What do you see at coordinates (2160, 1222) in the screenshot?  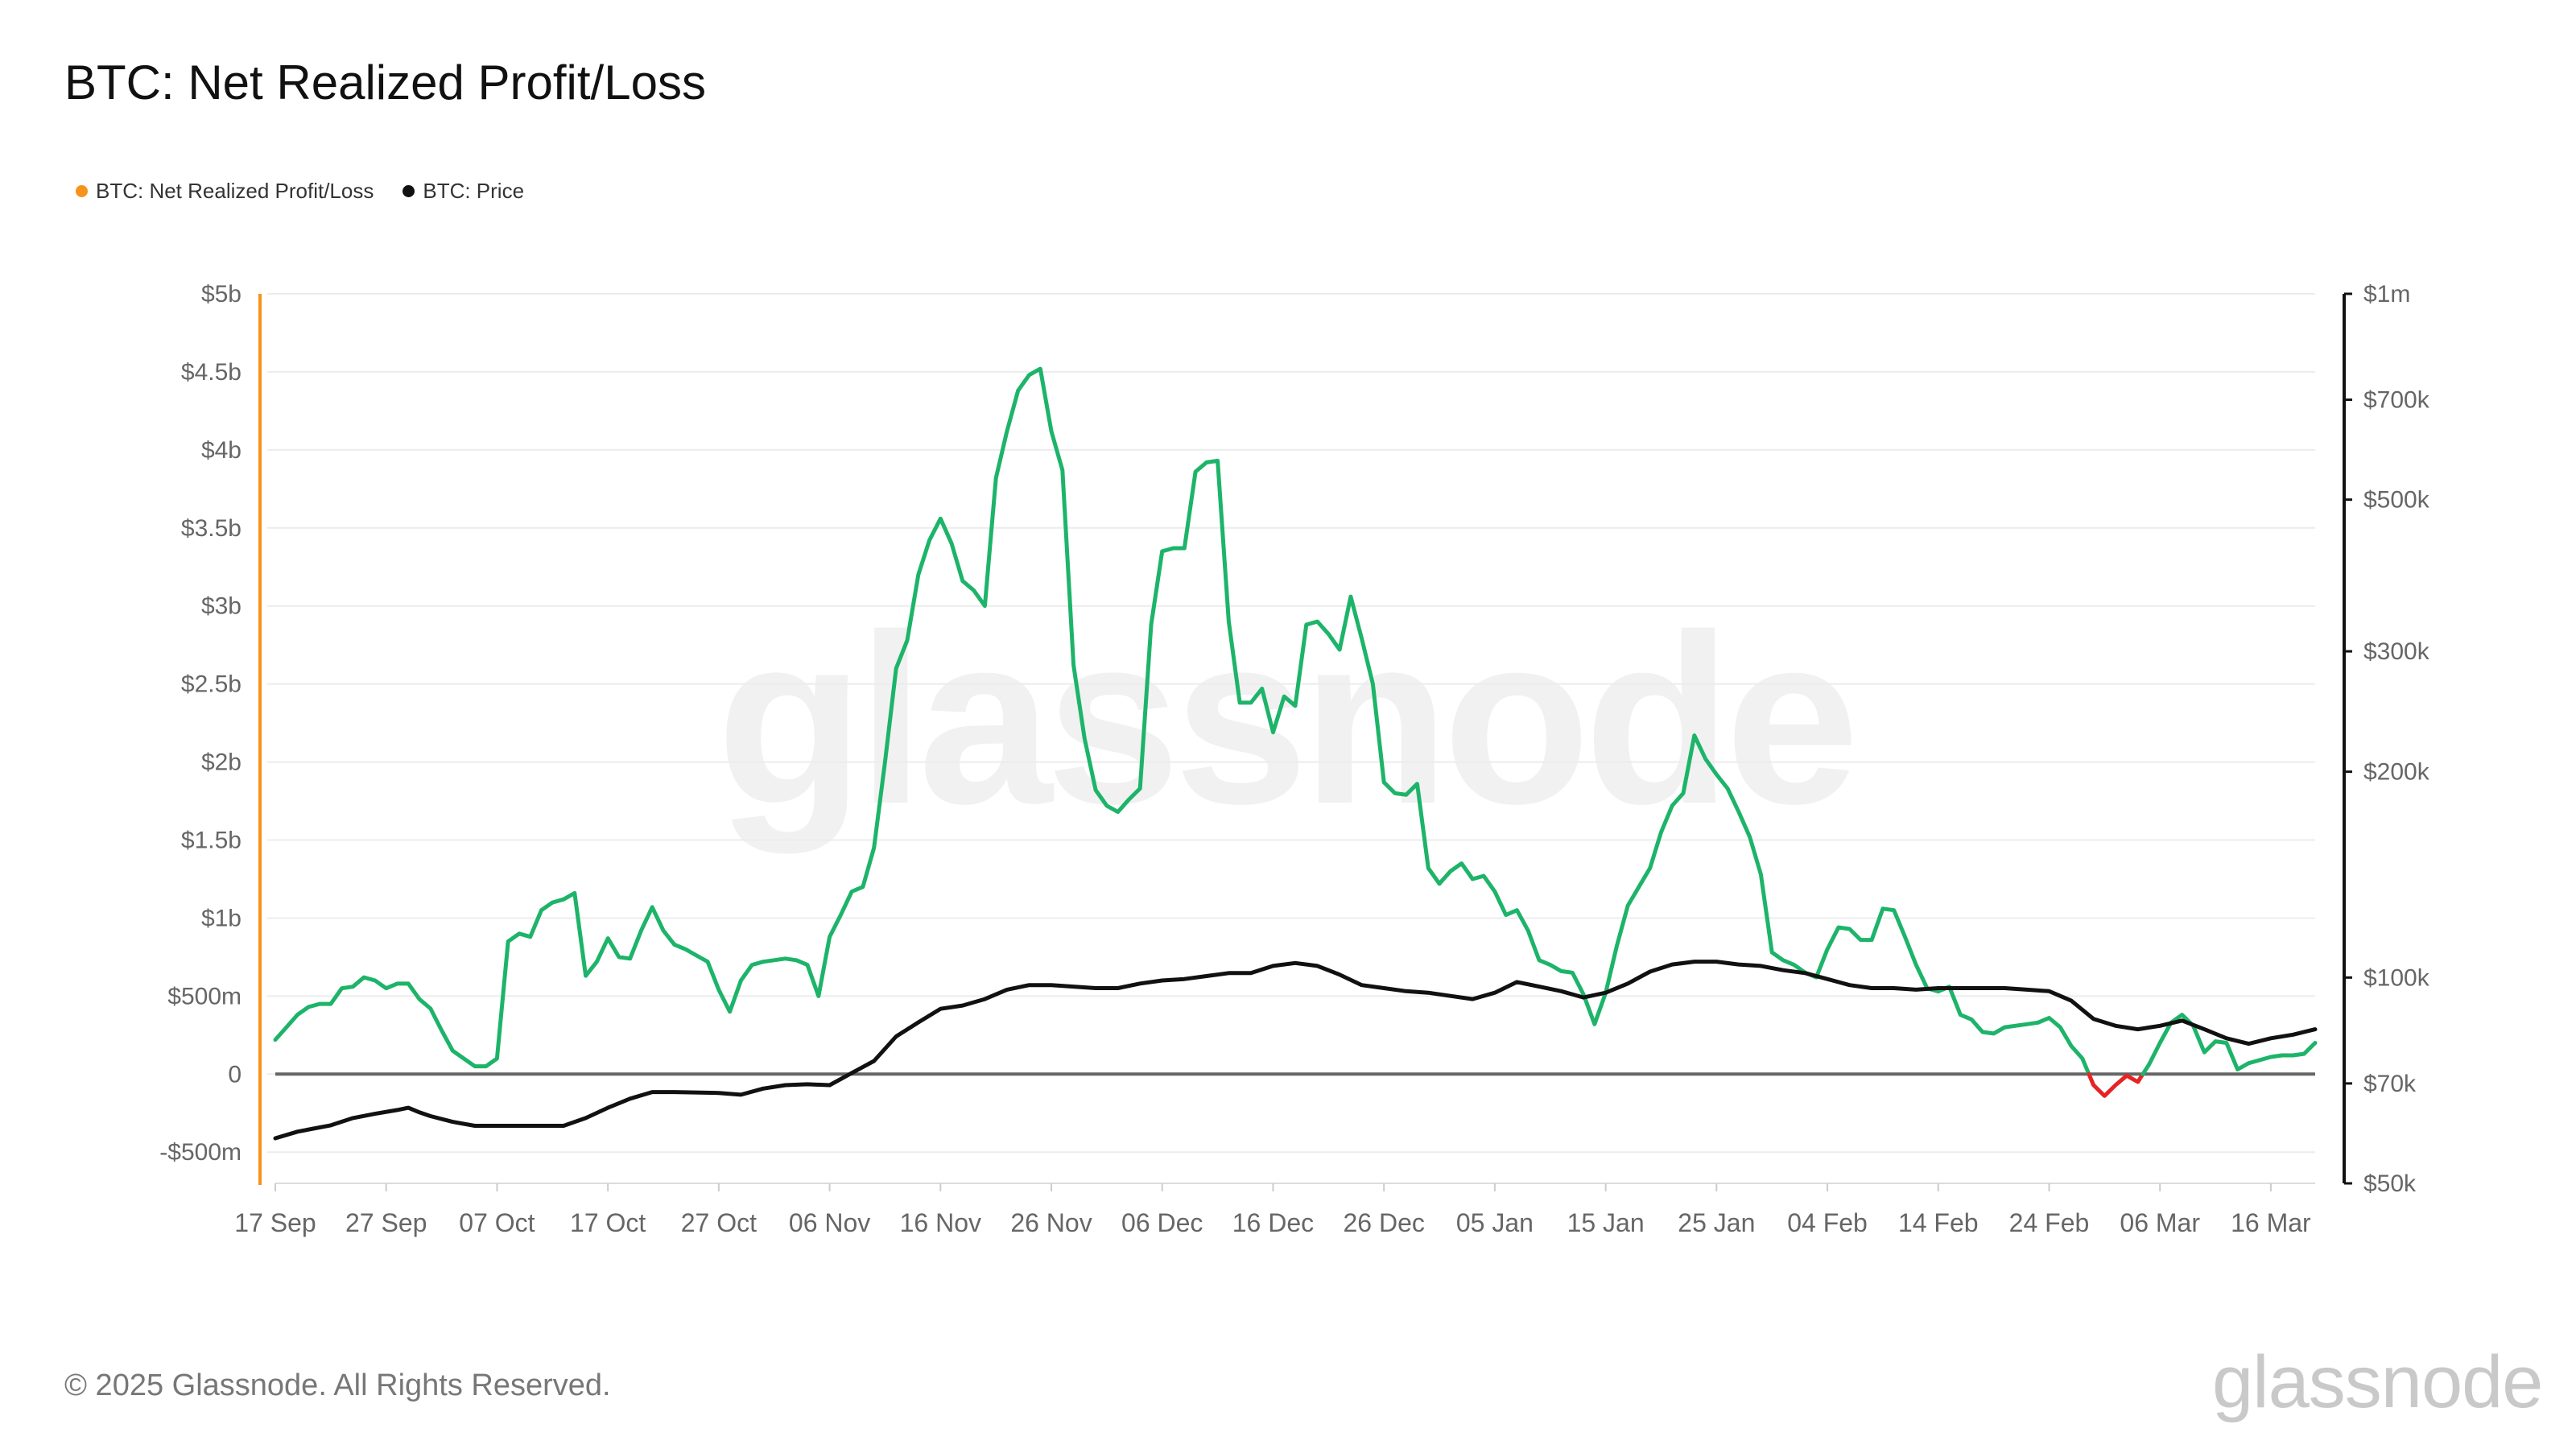 I see `x-tick-label: 06 Mar` at bounding box center [2160, 1222].